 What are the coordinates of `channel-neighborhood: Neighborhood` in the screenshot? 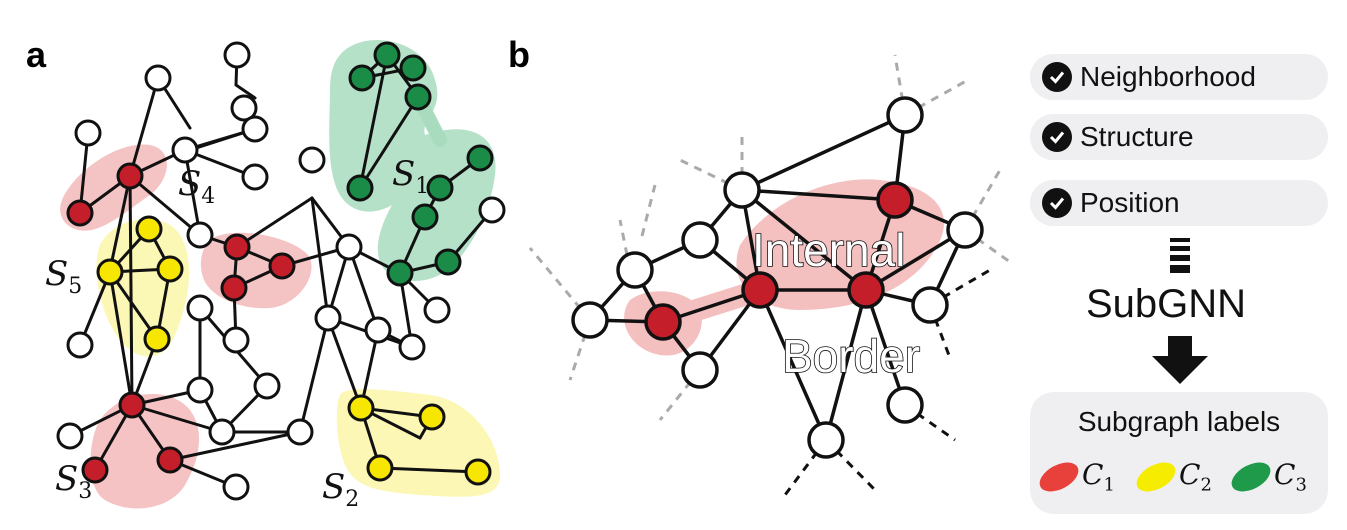 It's located at (1179, 77).